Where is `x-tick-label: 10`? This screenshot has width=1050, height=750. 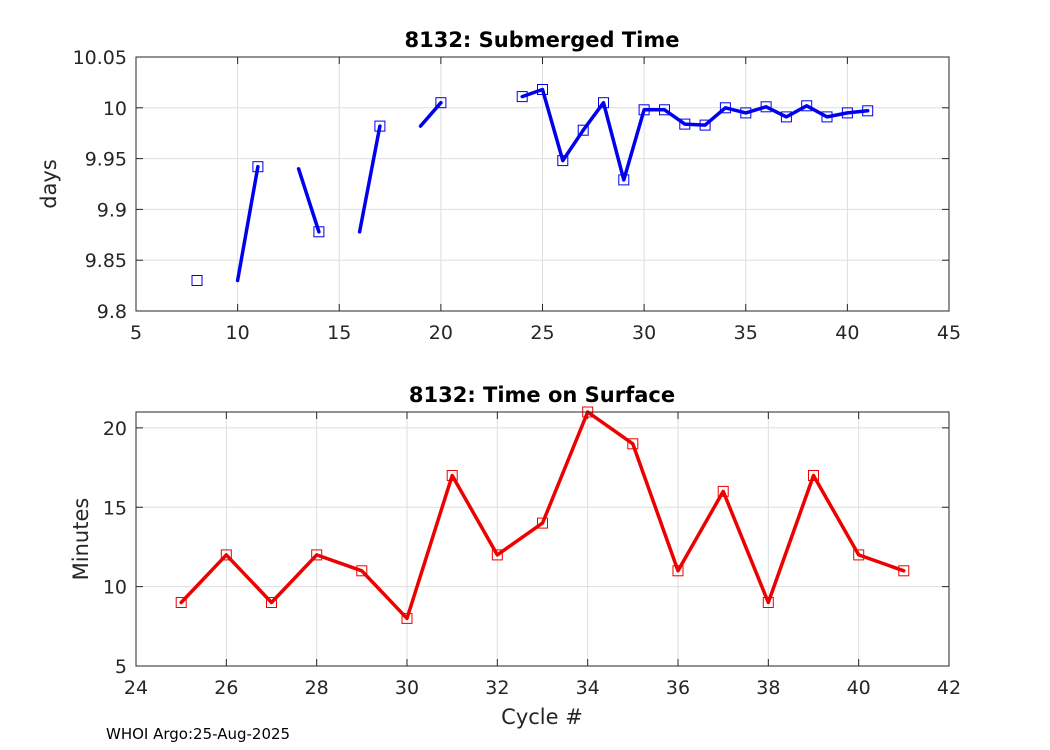 x-tick-label: 10 is located at coordinates (238, 333).